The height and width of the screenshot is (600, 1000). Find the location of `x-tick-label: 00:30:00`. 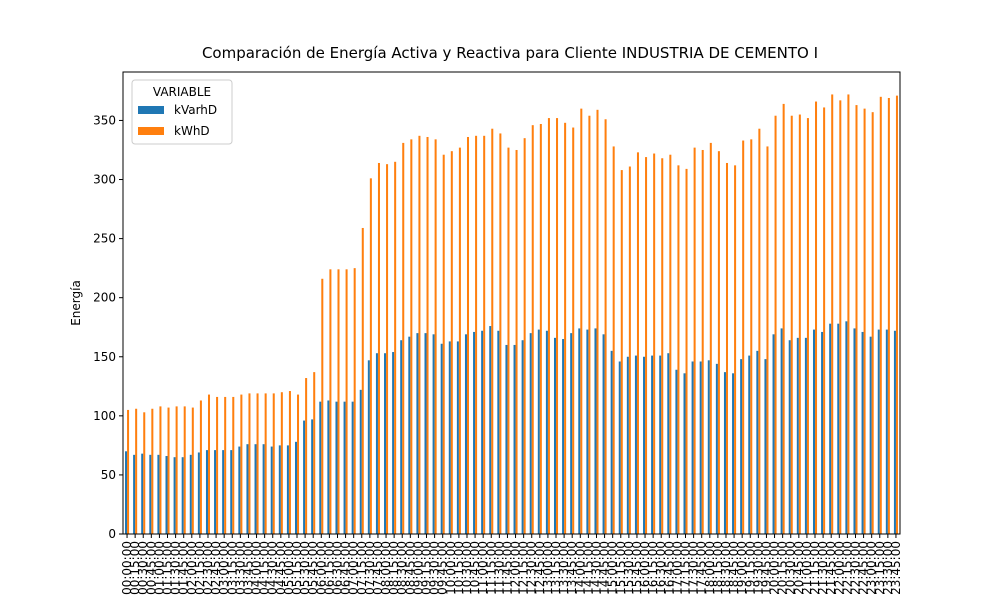

x-tick-label: 00:30:00 is located at coordinates (143, 568).